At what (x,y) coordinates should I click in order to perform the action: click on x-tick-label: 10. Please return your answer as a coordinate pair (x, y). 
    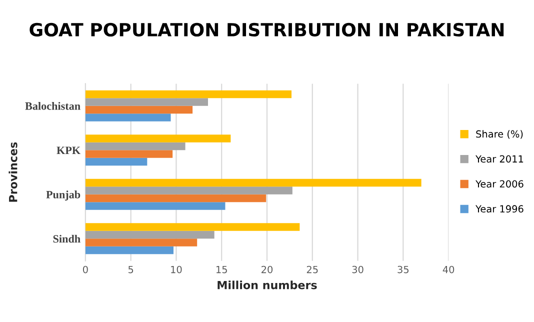
    Looking at the image, I should click on (176, 270).